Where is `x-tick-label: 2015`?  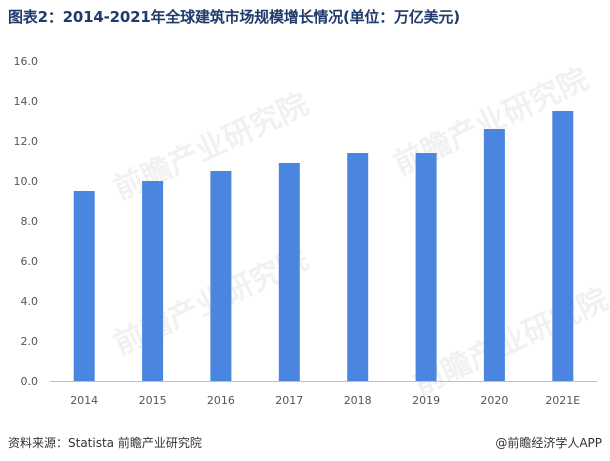
x-tick-label: 2015 is located at coordinates (153, 400).